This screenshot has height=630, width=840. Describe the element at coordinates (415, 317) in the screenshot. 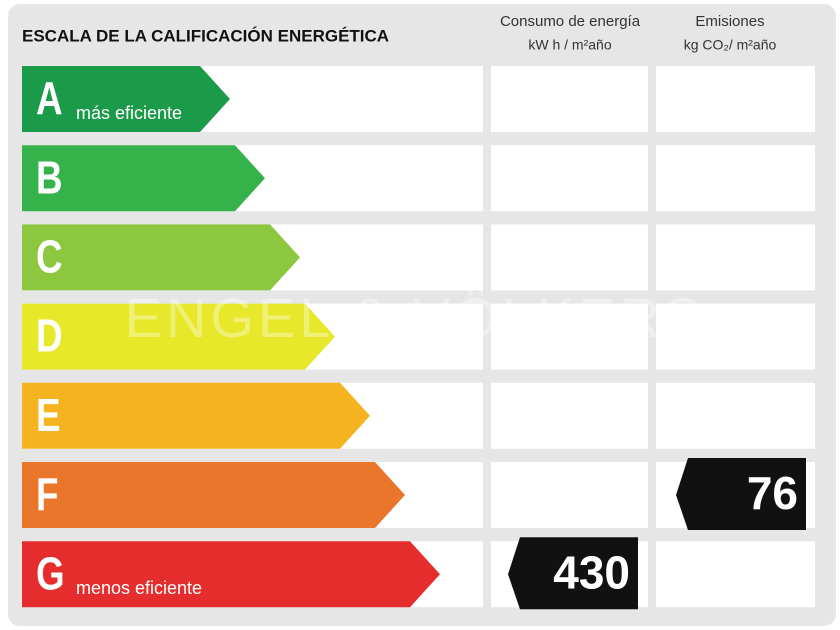

I see `watermark: ENGEL & VÖLKERS` at that location.